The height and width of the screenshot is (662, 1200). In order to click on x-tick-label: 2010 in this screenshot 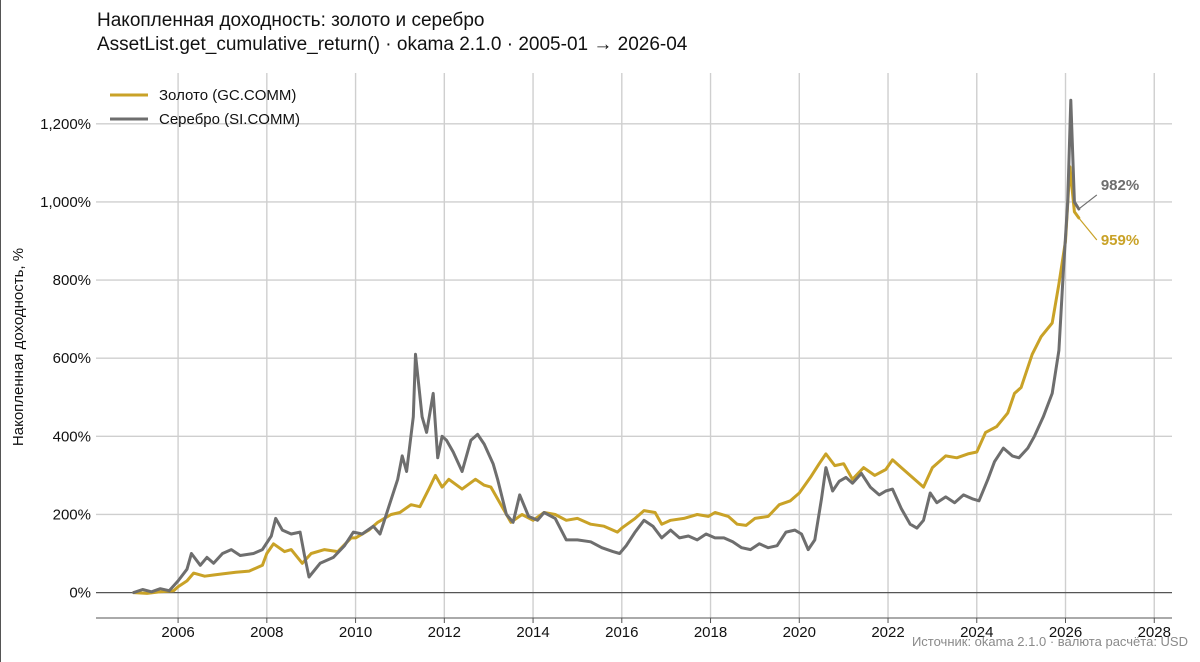, I will do `click(355, 632)`.